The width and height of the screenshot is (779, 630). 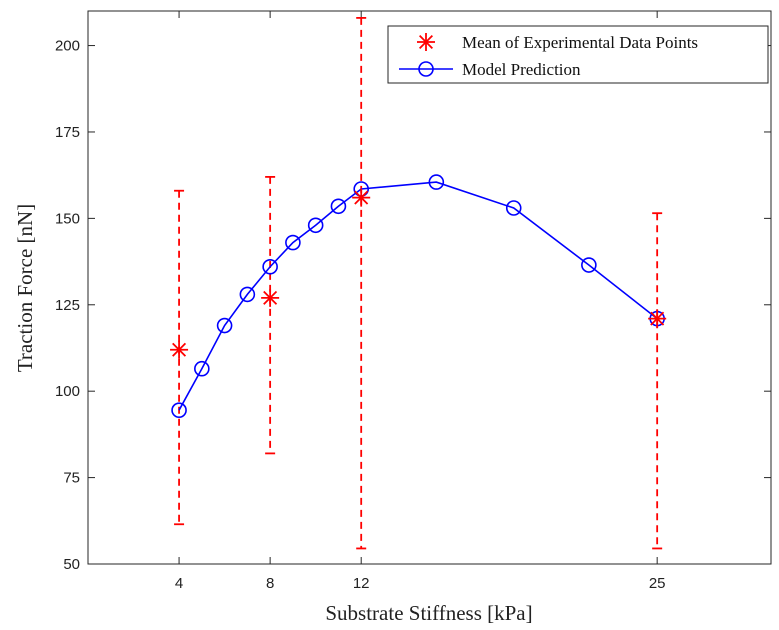 I want to click on legend-asterisk, so click(x=426, y=42).